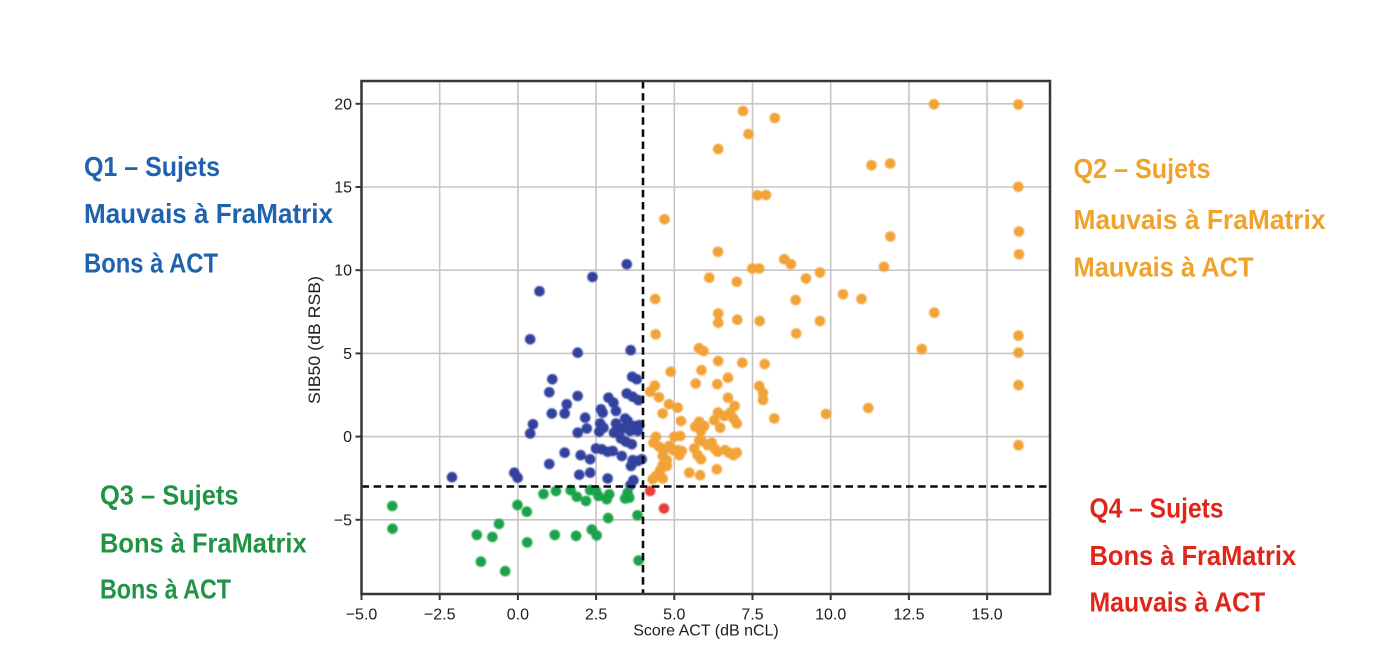 The height and width of the screenshot is (666, 1400). What do you see at coordinates (674, 615) in the screenshot?
I see `svg-text: 5.0` at bounding box center [674, 615].